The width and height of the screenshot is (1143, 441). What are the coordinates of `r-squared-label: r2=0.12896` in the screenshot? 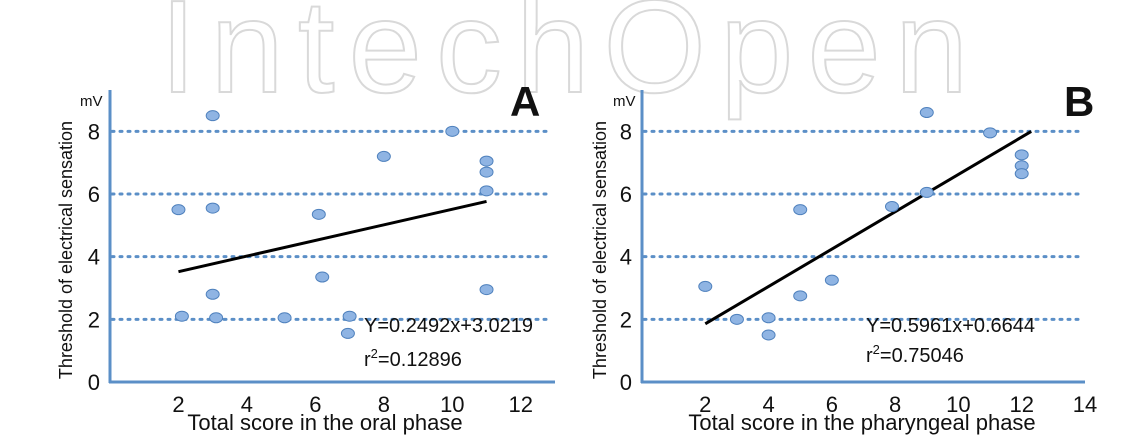 It's located at (413, 358).